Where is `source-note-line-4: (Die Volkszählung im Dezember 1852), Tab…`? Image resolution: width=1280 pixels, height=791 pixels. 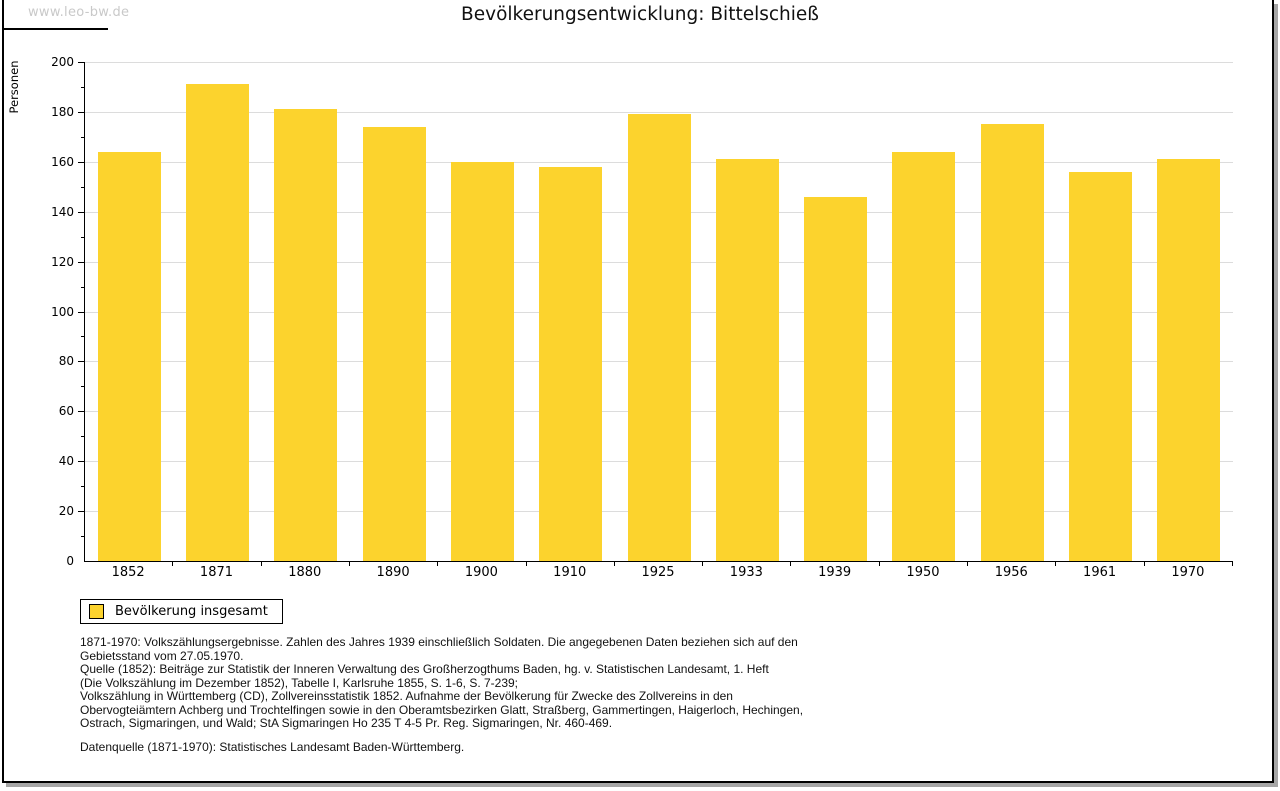 source-note-line-4: (Die Volkszählung im Dezember 1852), Tab… is located at coordinates (299, 682).